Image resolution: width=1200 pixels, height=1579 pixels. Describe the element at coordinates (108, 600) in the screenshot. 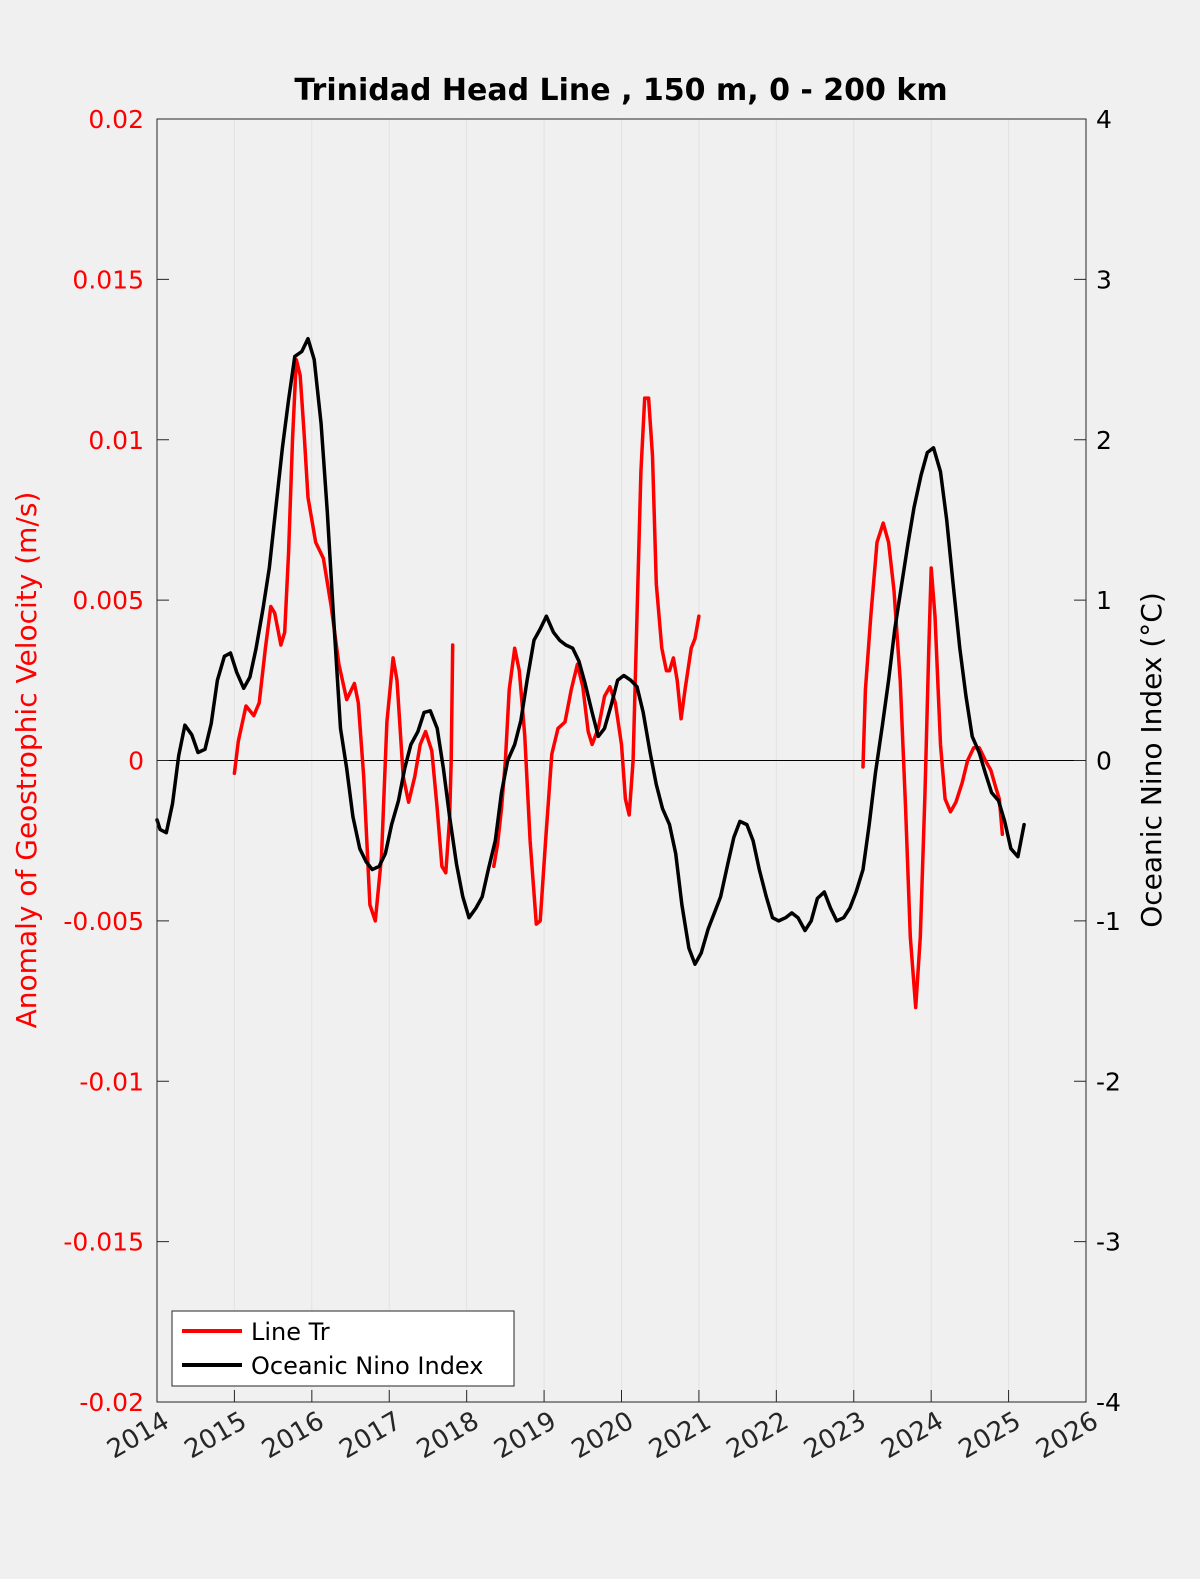

I see `left-tick-label: 0.005` at that location.